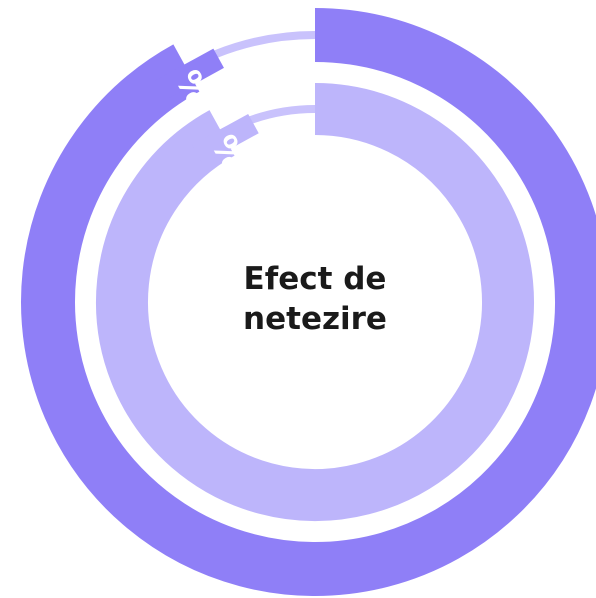 The image size is (596, 598). I want to click on value-label: 92%, so click(242, 172).